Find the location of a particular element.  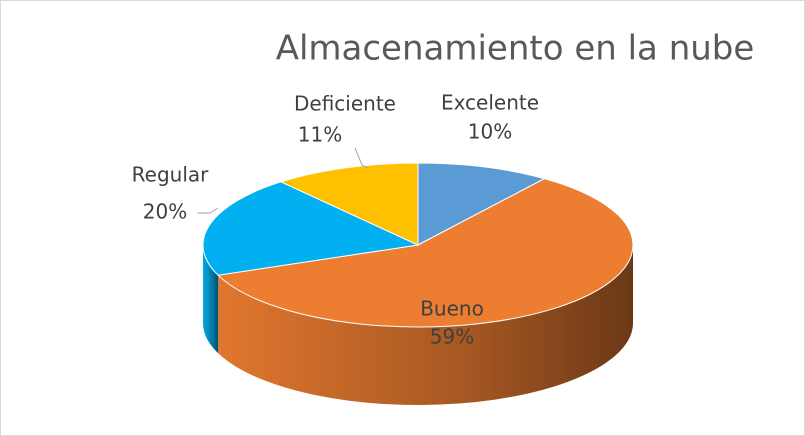

category-label: Excelente is located at coordinates (490, 103).